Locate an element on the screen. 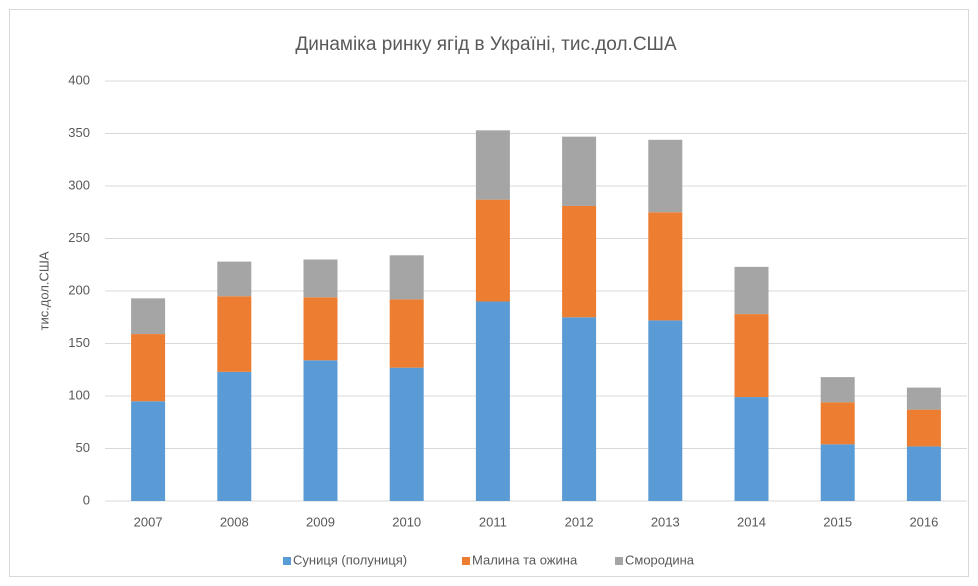  x-tick-label: 2008 is located at coordinates (234, 521).